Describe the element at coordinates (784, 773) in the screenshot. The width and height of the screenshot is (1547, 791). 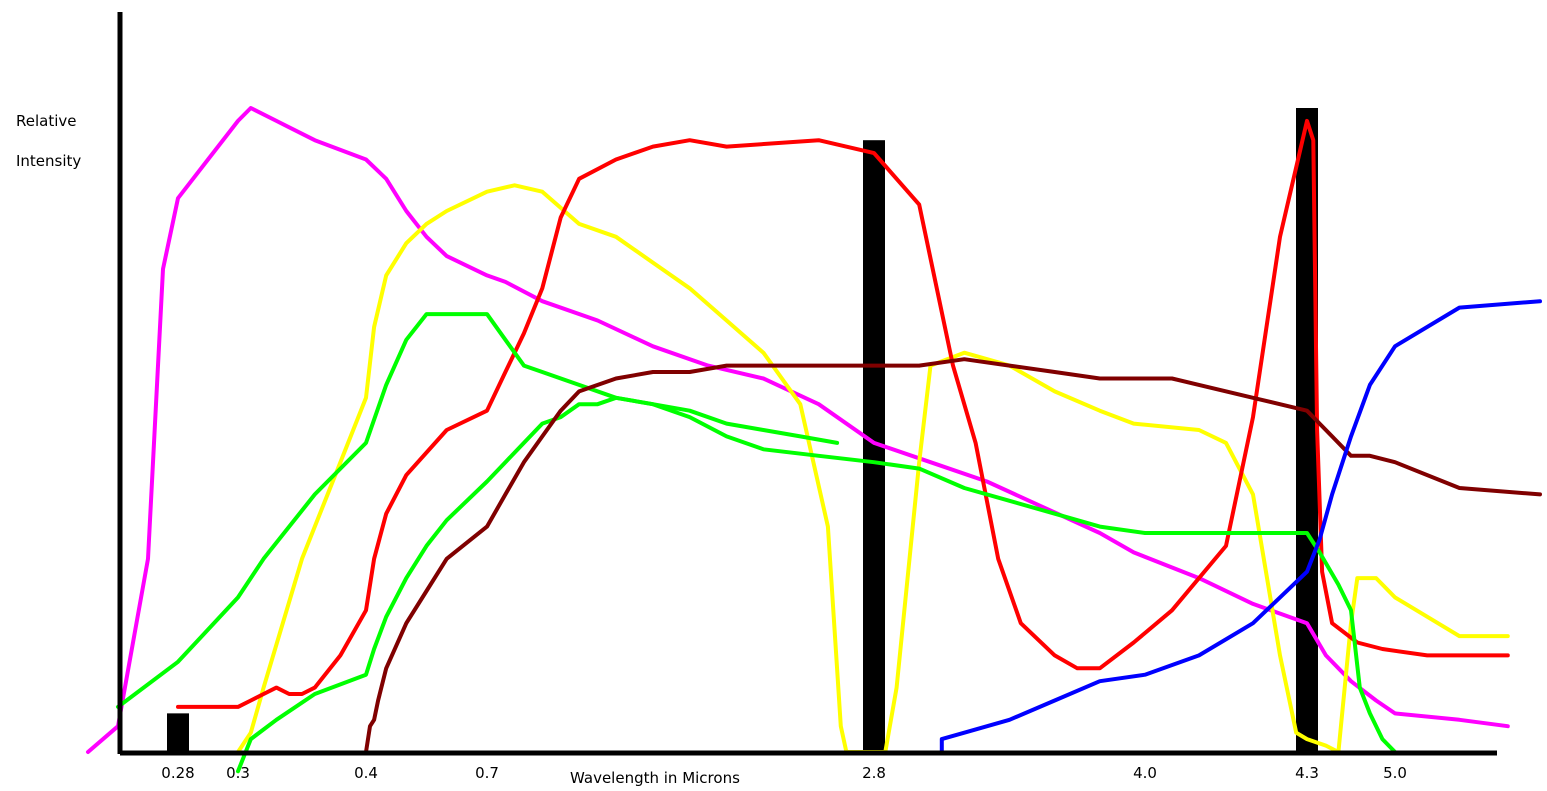
I see `x-tick-labels: 0.28 0.3 0.4 0.7 2.8 4.0 4.3 5.0` at that location.